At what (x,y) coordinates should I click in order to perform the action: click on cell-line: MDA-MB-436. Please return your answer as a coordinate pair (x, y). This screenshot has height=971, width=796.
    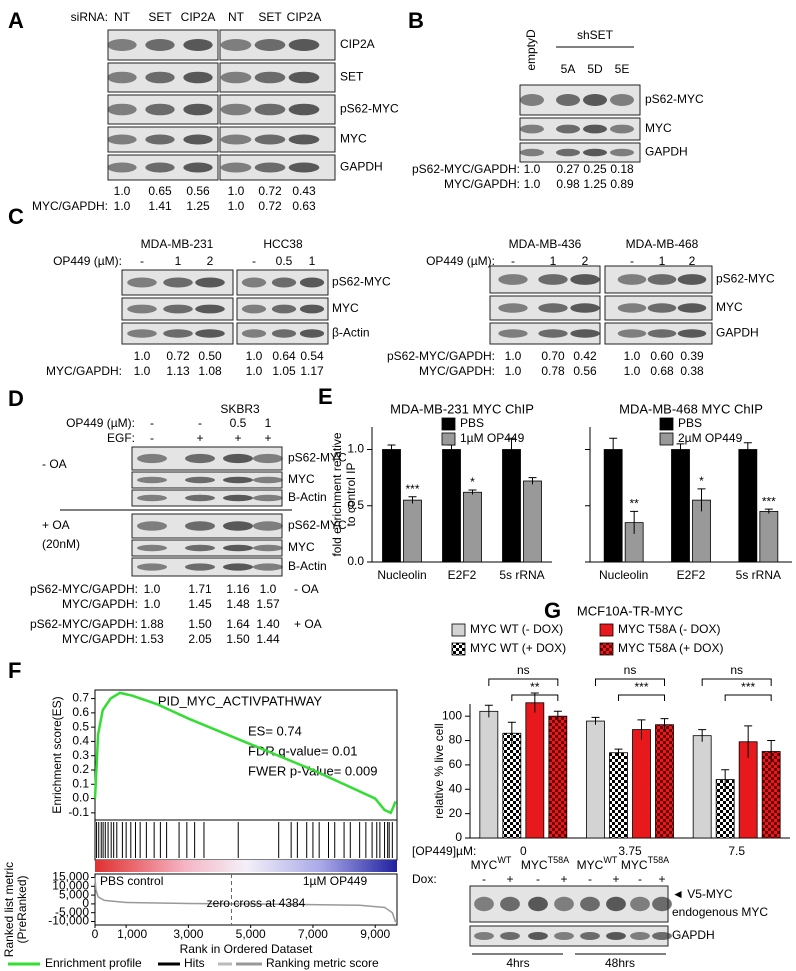
    Looking at the image, I should click on (545, 244).